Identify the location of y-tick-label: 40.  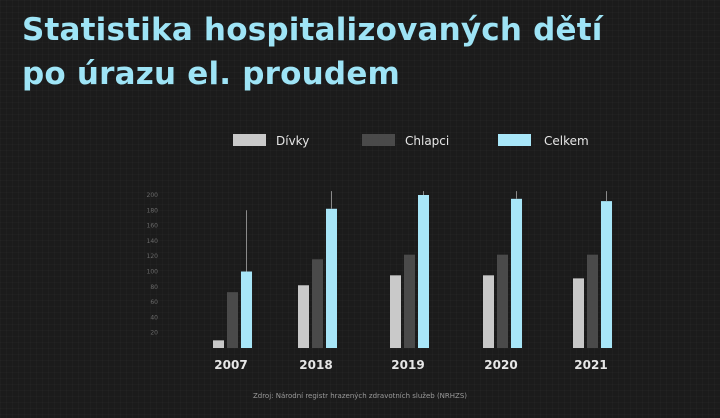
(154, 317).